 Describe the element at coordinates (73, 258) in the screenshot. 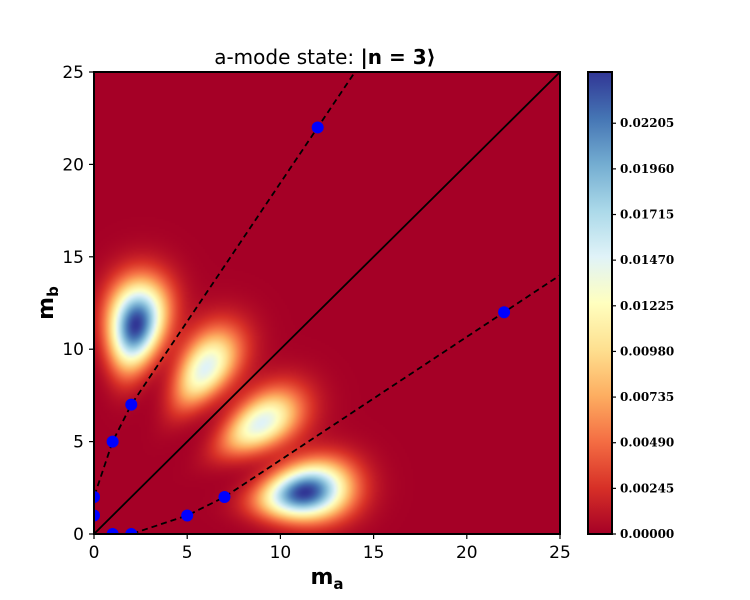

I see `y-tick-label: 15` at that location.